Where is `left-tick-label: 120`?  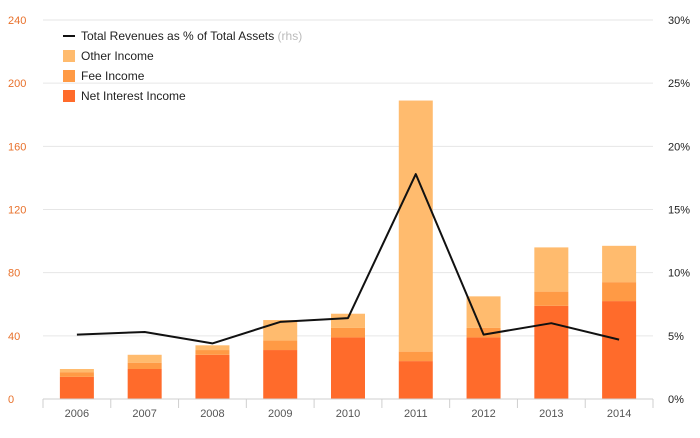 left-tick-label: 120 is located at coordinates (17, 211).